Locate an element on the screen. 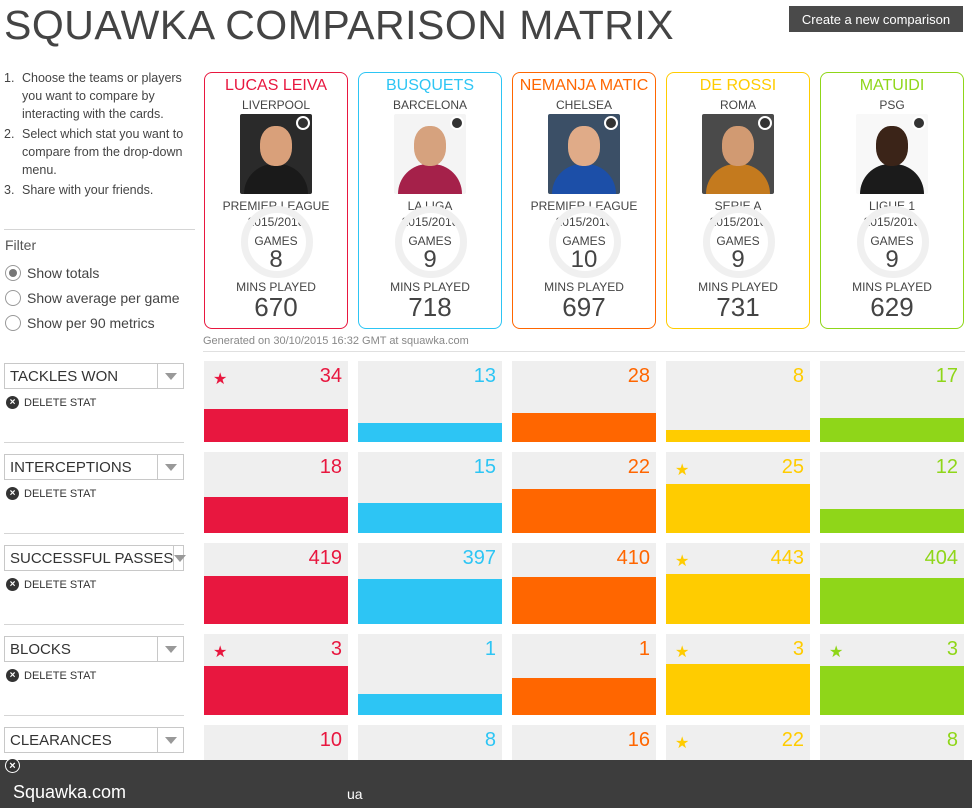  stat-cell: 16 is located at coordinates (584, 719).